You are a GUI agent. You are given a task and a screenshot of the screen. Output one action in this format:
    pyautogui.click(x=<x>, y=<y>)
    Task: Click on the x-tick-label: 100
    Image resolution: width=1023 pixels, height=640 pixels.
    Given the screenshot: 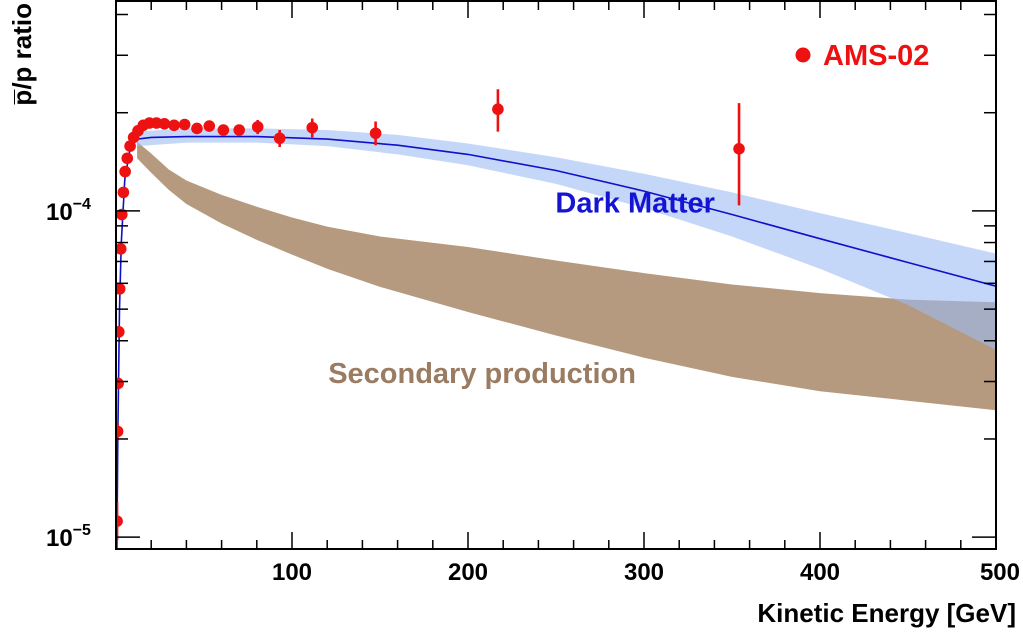 What is the action you would take?
    pyautogui.click(x=292, y=572)
    